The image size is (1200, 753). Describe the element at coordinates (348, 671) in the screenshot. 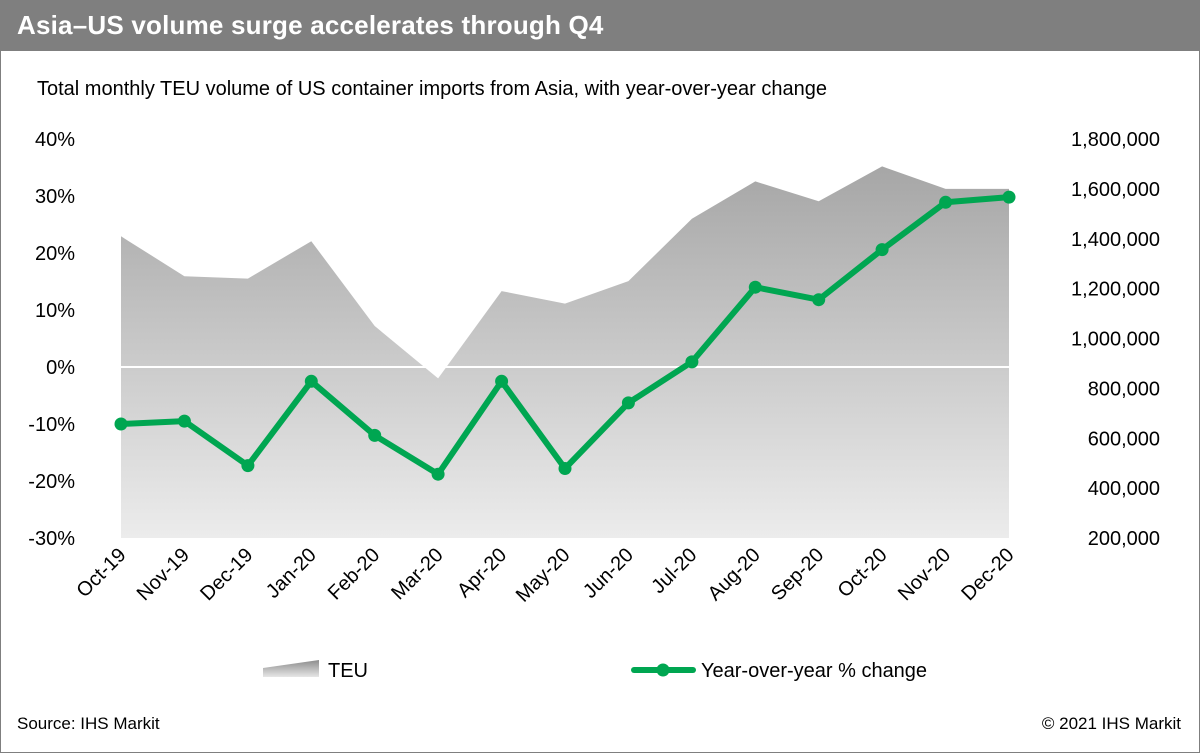

I see `legend-label-teu: TEU` at that location.